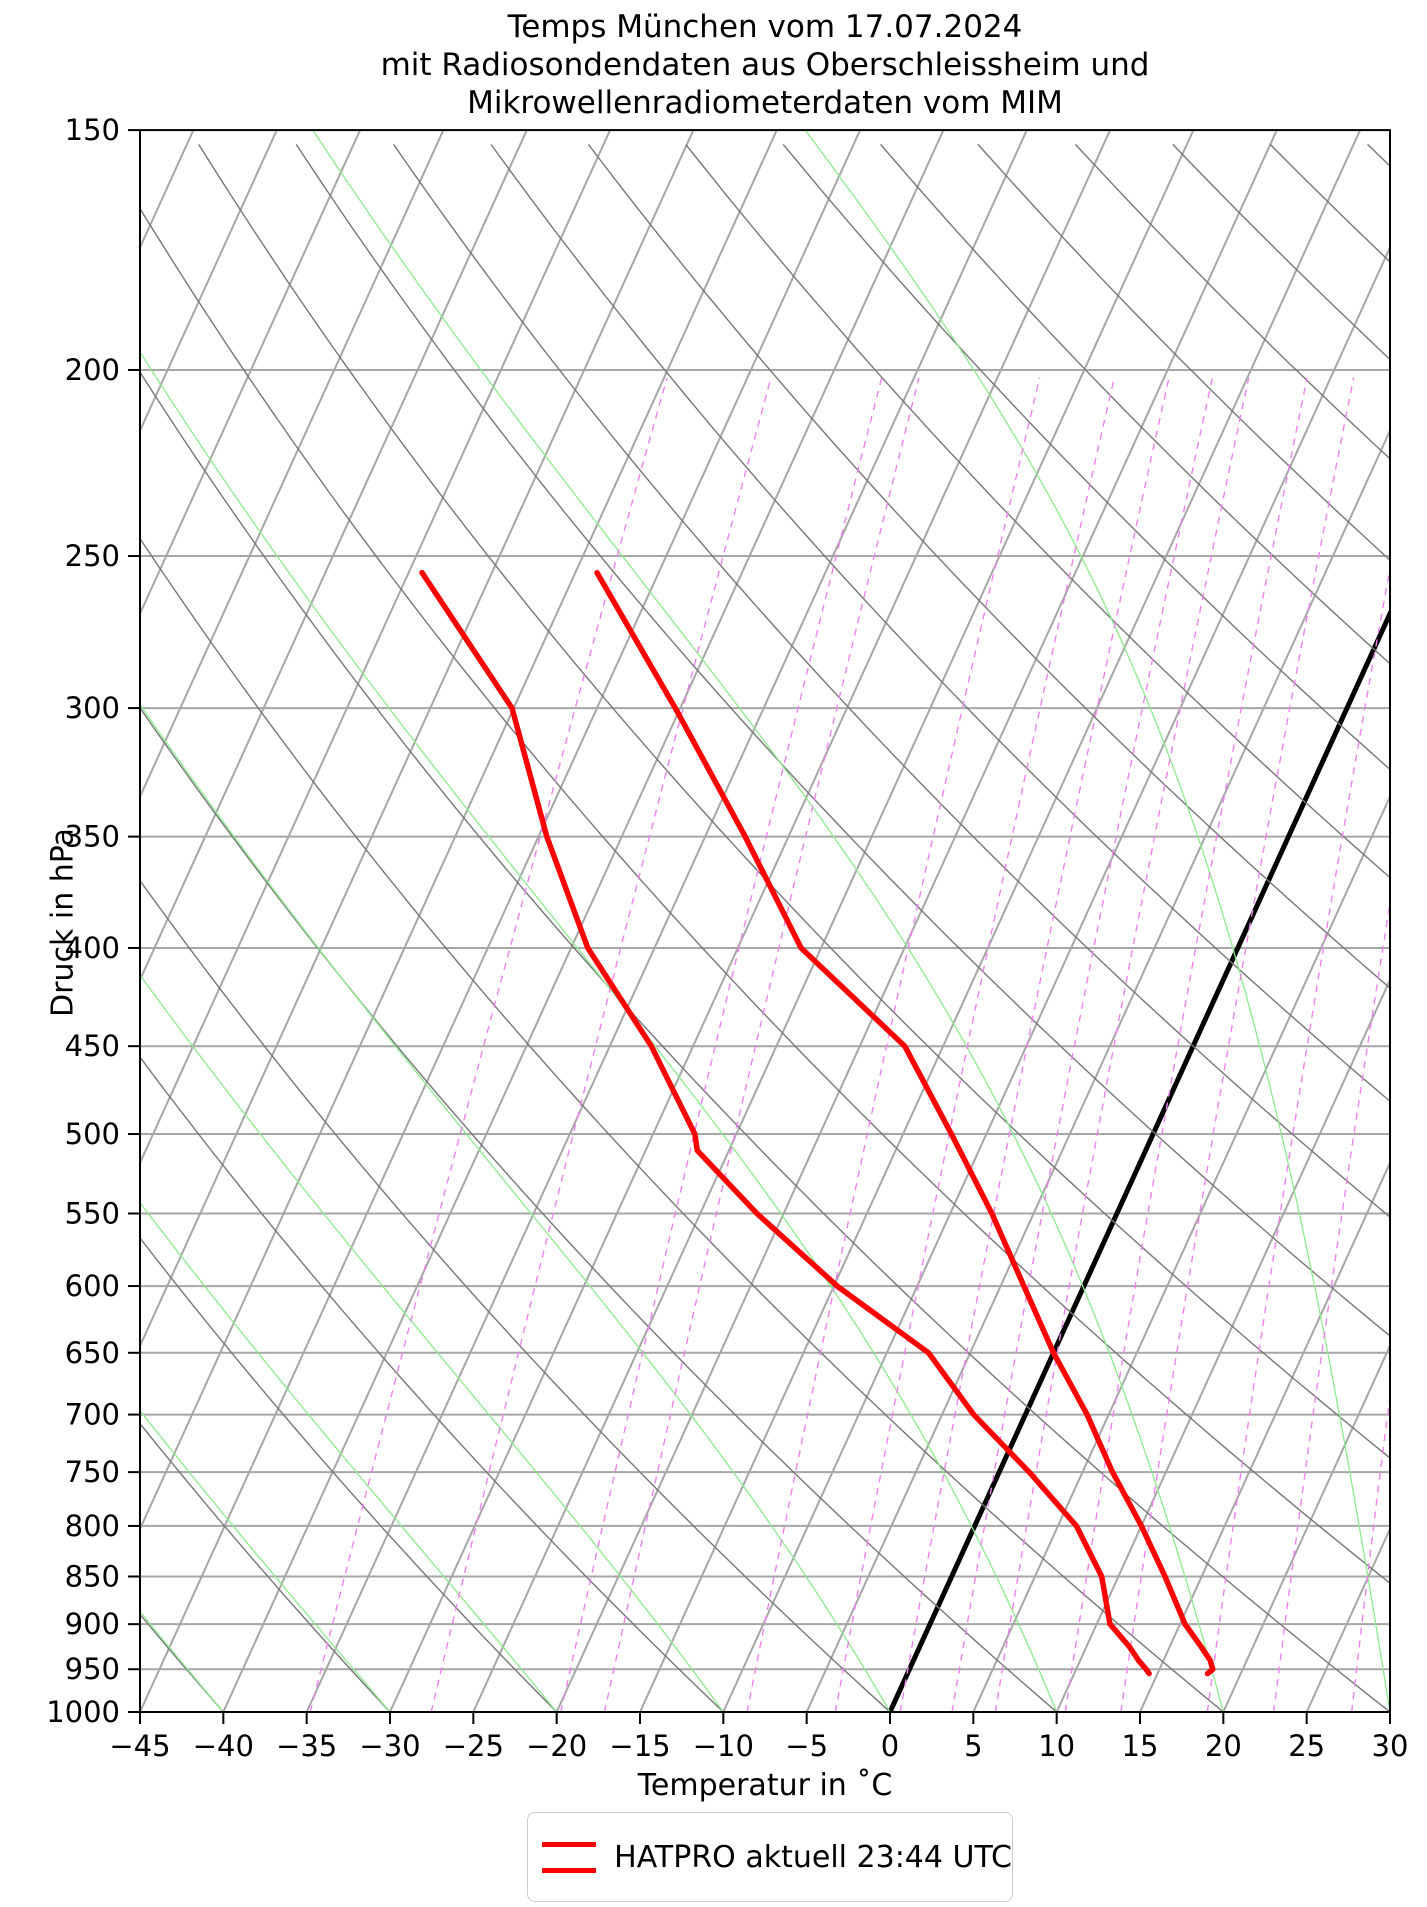 The width and height of the screenshot is (1427, 1907). I want to click on y-tick-label: 400, so click(92, 948).